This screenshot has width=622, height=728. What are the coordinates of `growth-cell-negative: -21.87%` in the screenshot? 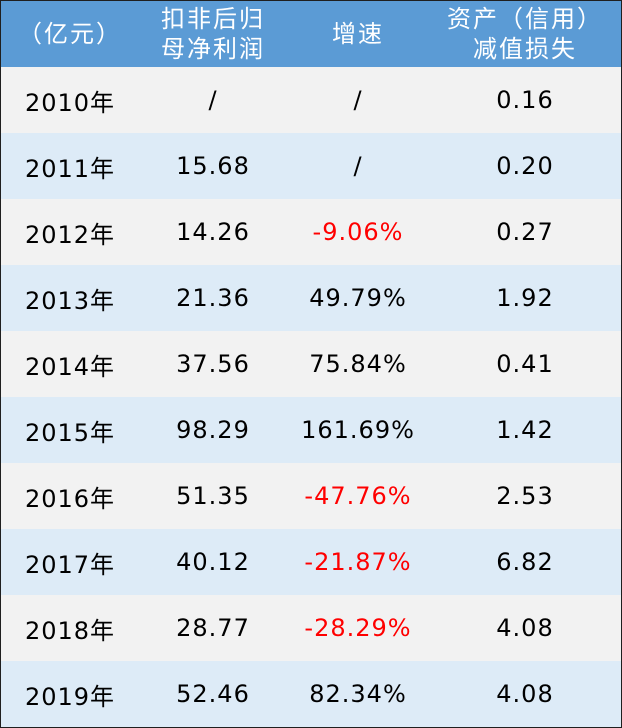 It's located at (358, 562).